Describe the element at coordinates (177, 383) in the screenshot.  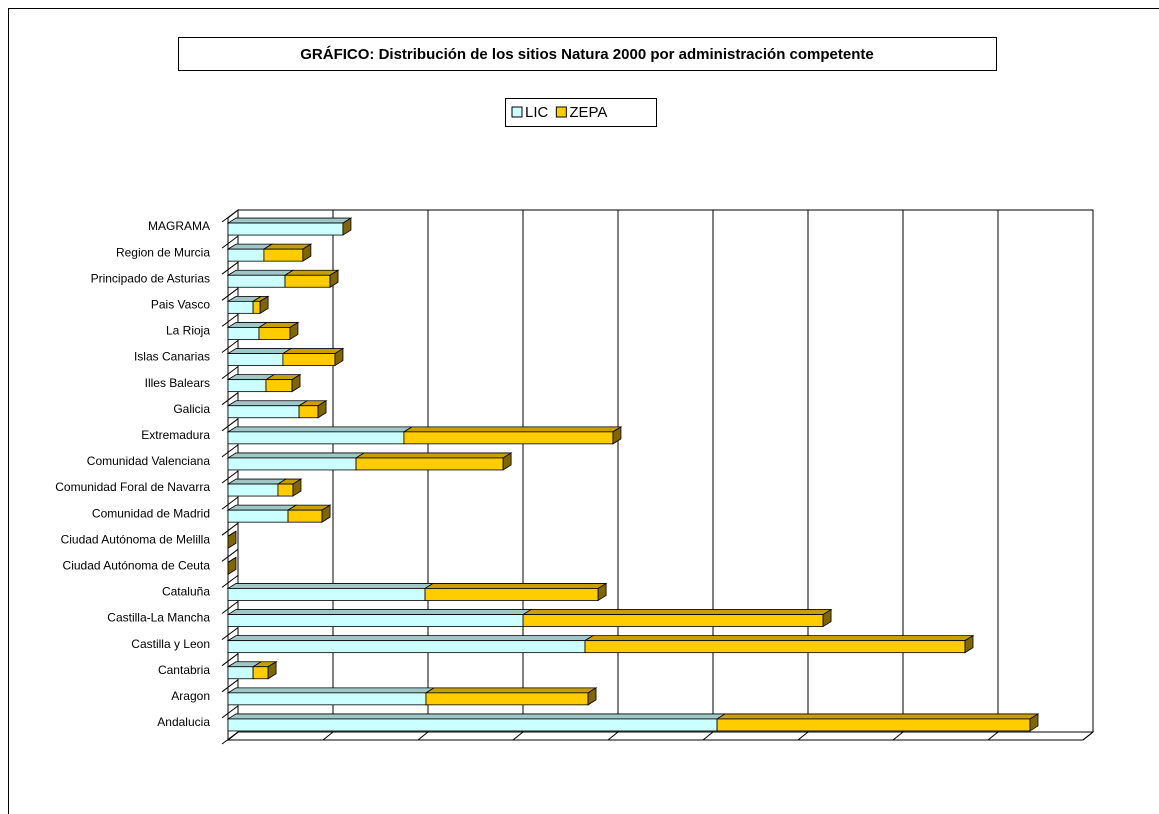
I see `y-tick-label: Illes Balears` at that location.